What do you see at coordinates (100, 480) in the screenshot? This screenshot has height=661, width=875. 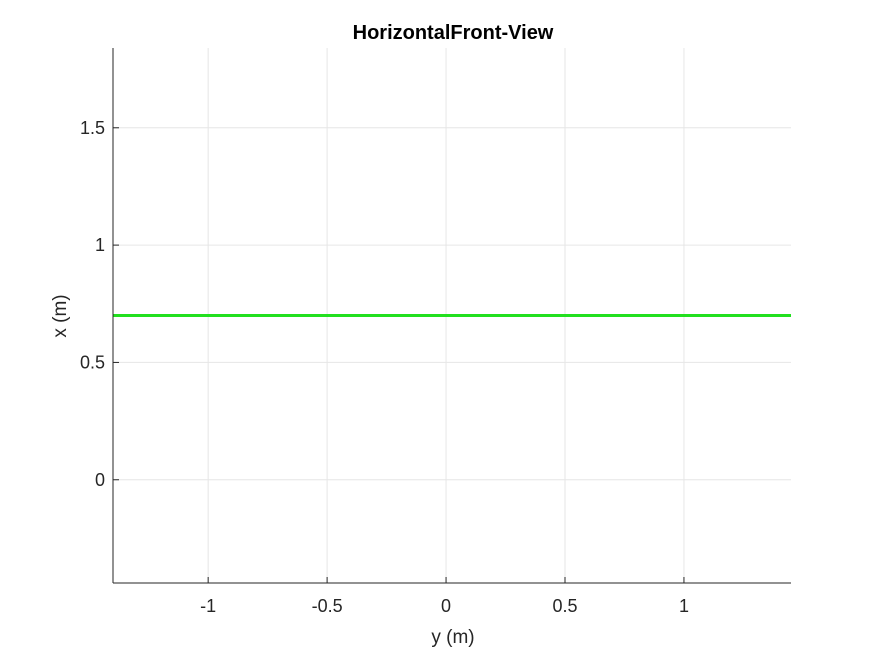 I see `y-tick-label: 0` at bounding box center [100, 480].